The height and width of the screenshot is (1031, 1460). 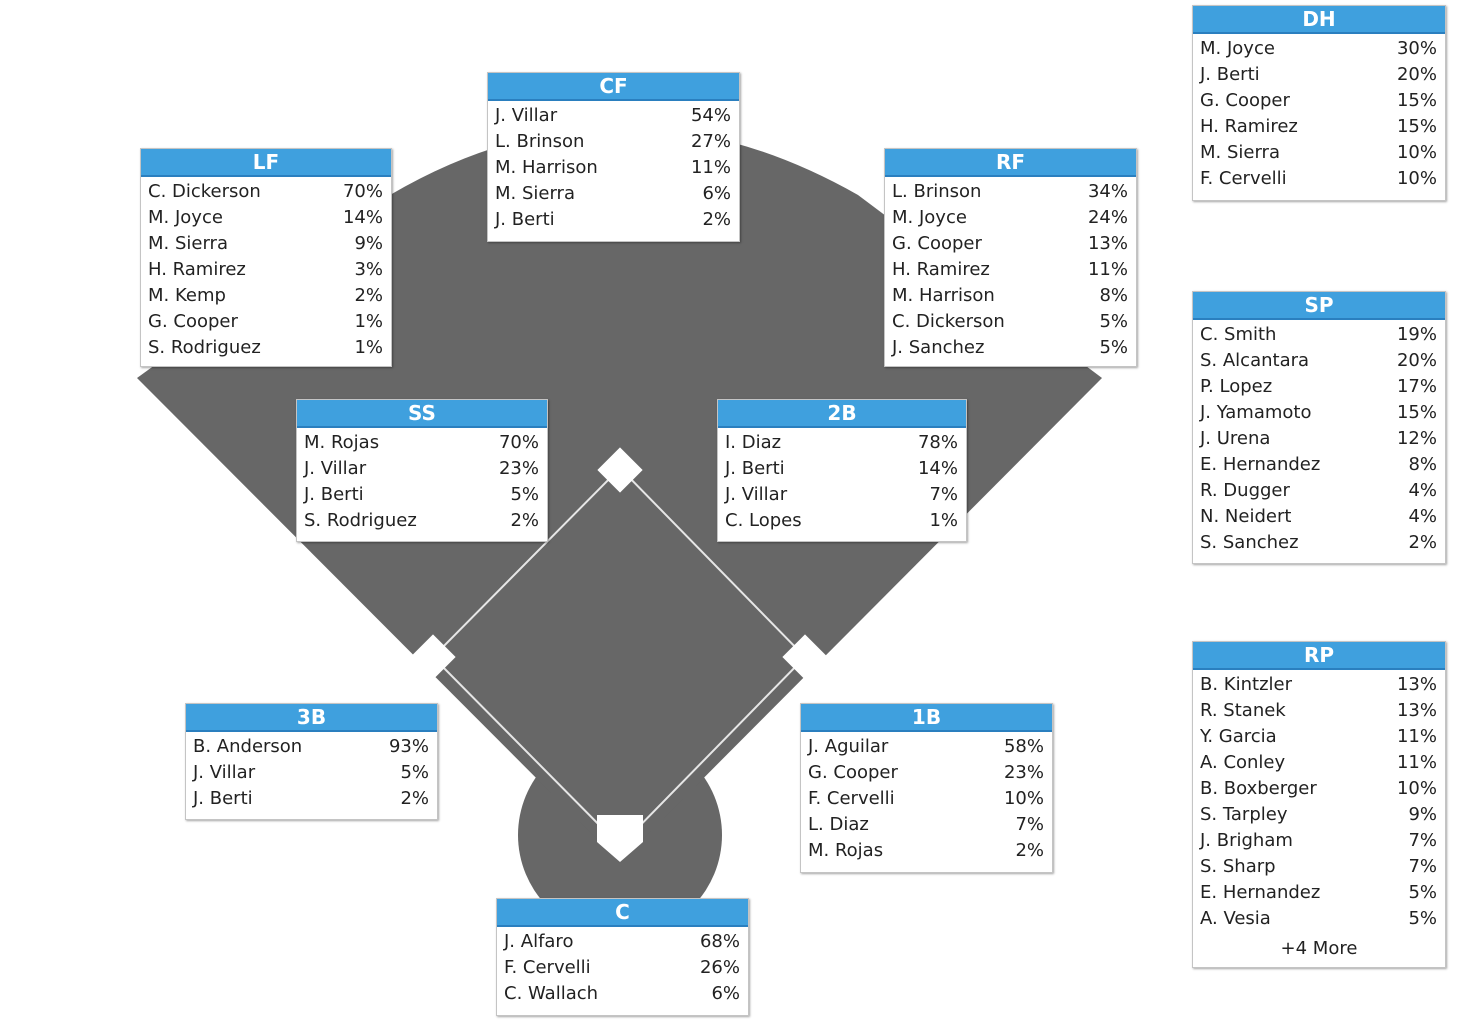 I want to click on position-title: SP, so click(x=1319, y=306).